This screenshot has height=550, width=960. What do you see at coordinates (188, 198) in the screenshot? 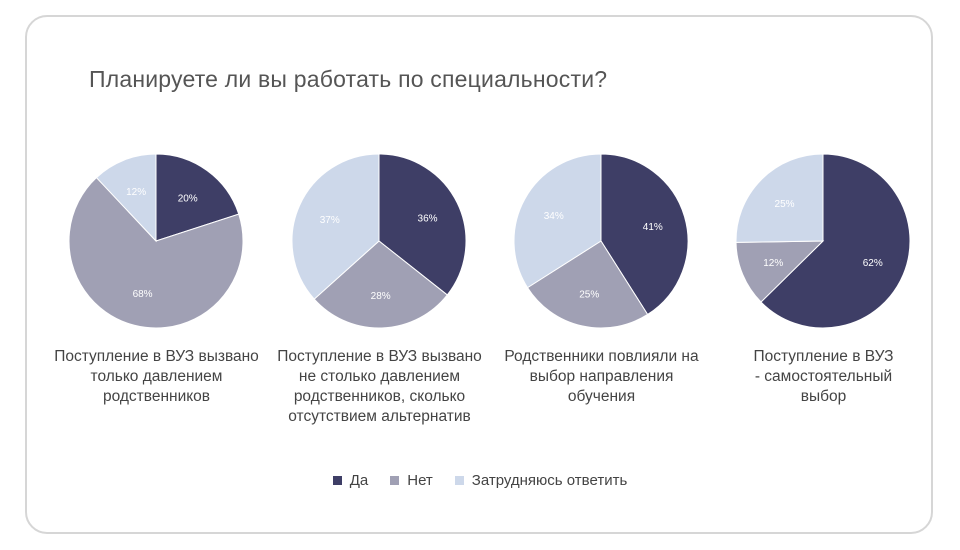
I see `pie-1-label-yes: 20%` at bounding box center [188, 198].